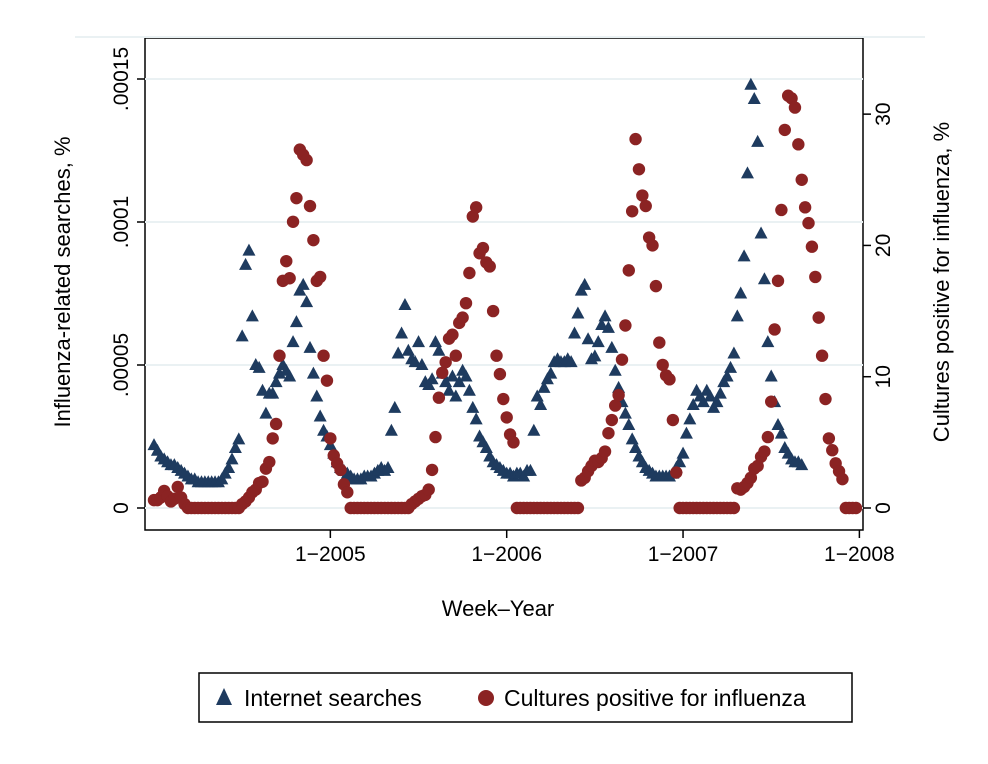  Describe the element at coordinates (121, 222) in the screenshot. I see `left-tick-label: .0001` at that location.